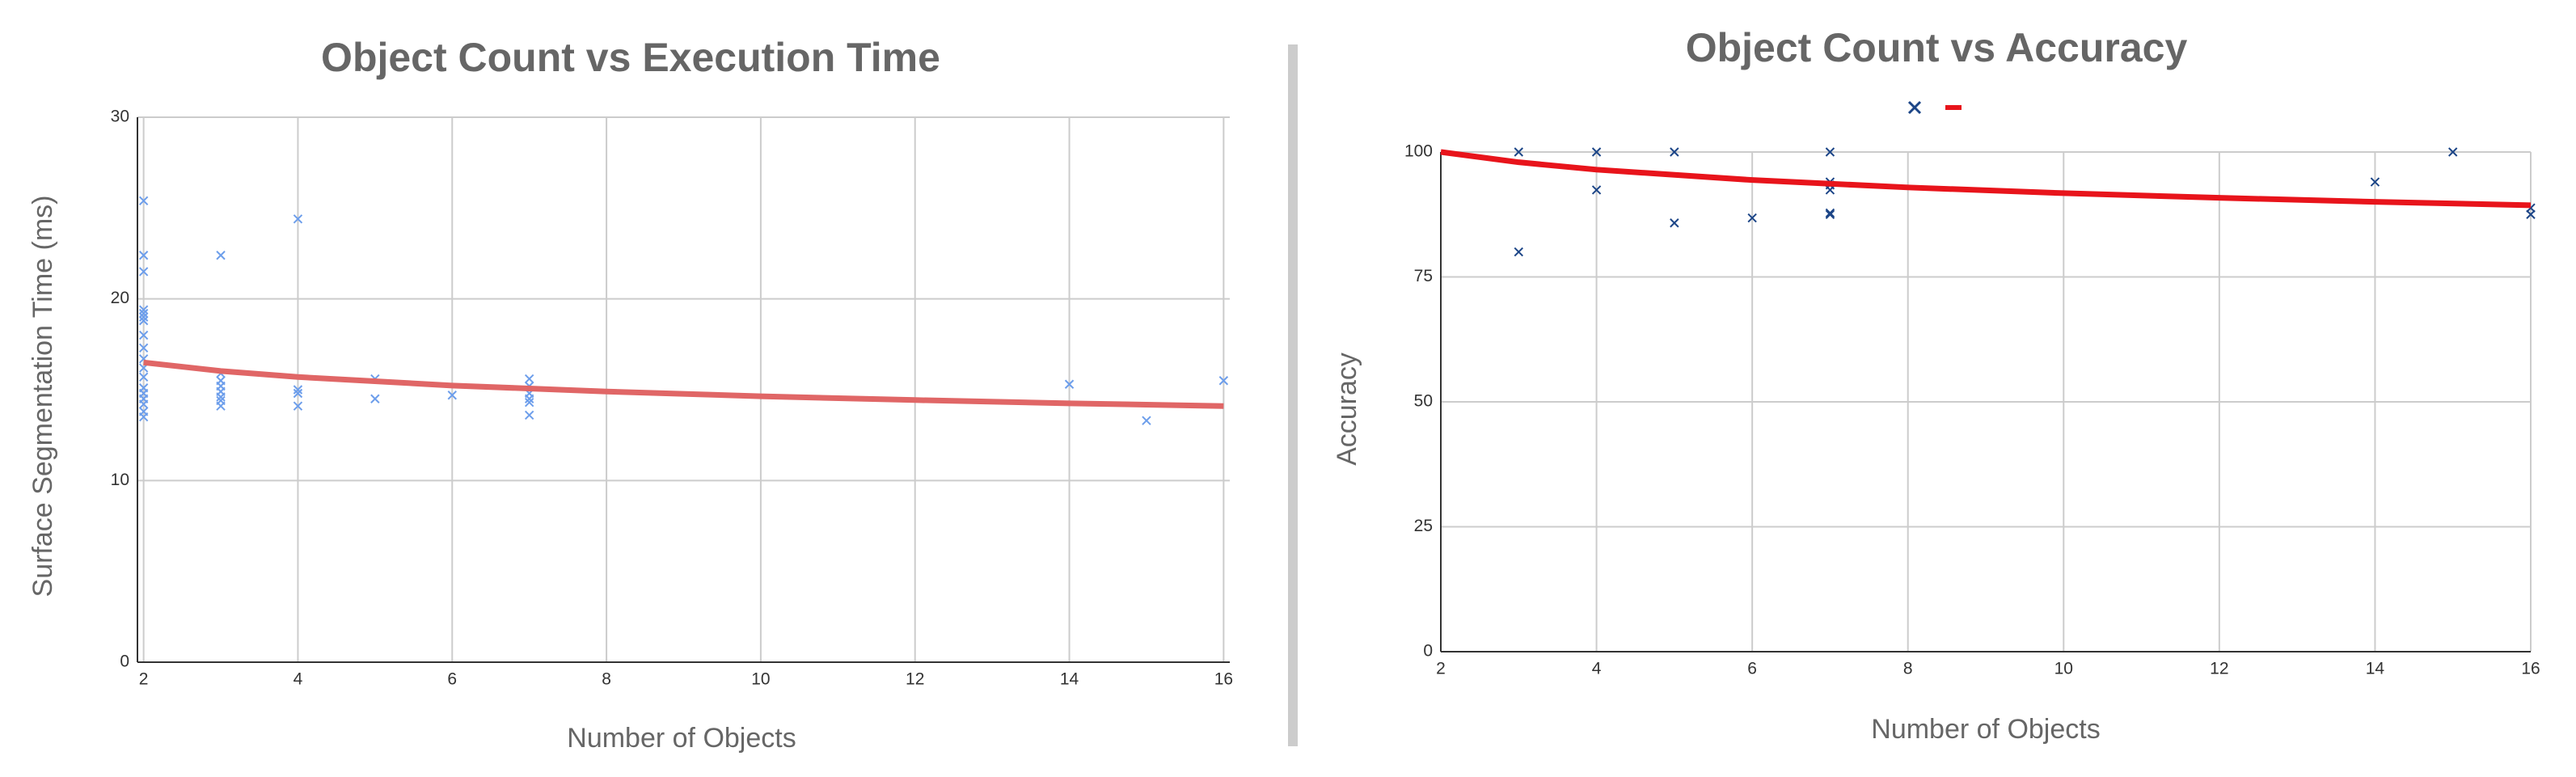 The width and height of the screenshot is (2576, 777). What do you see at coordinates (42, 397) in the screenshot?
I see `y-axis-label: Surface Segmentation Time (ms)` at bounding box center [42, 397].